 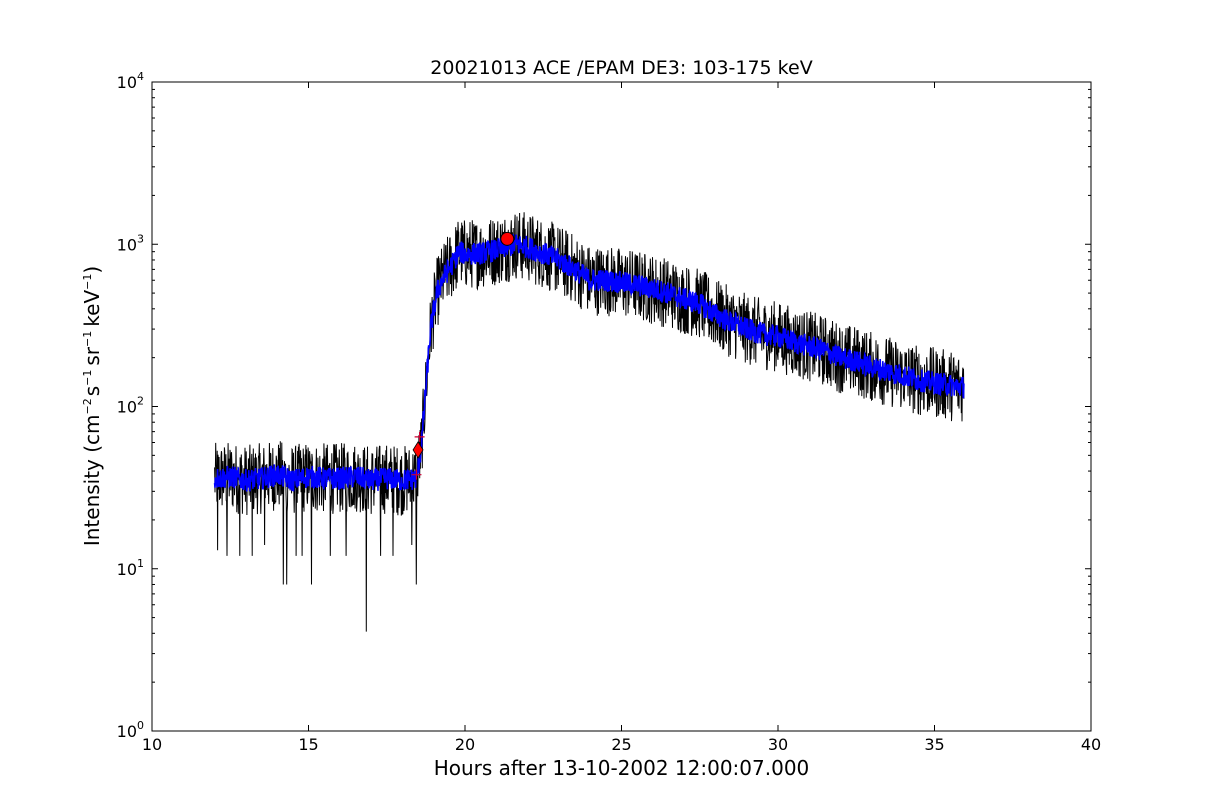 I want to click on x-tick-label: 30, so click(x=778, y=744).